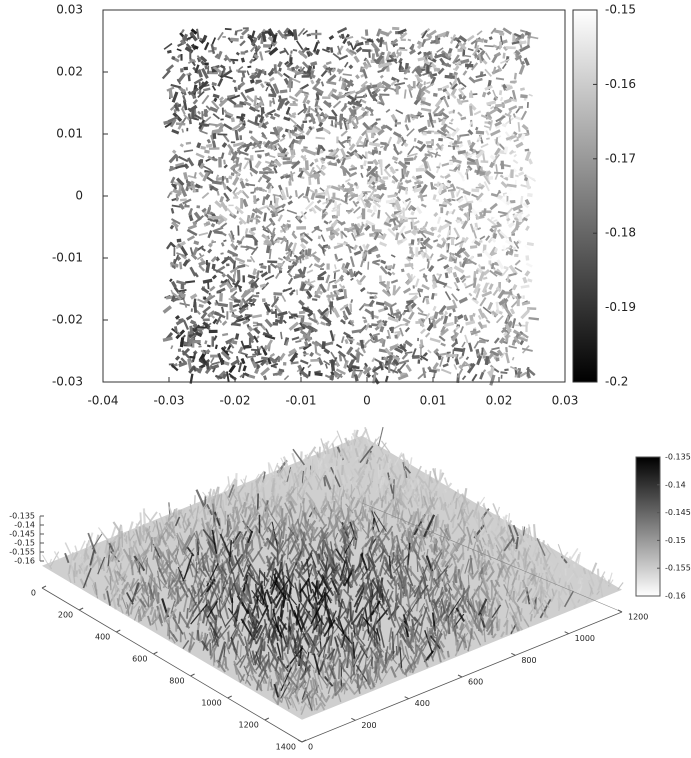  I want to click on y-tick-label: 0.02, so click(69, 72).